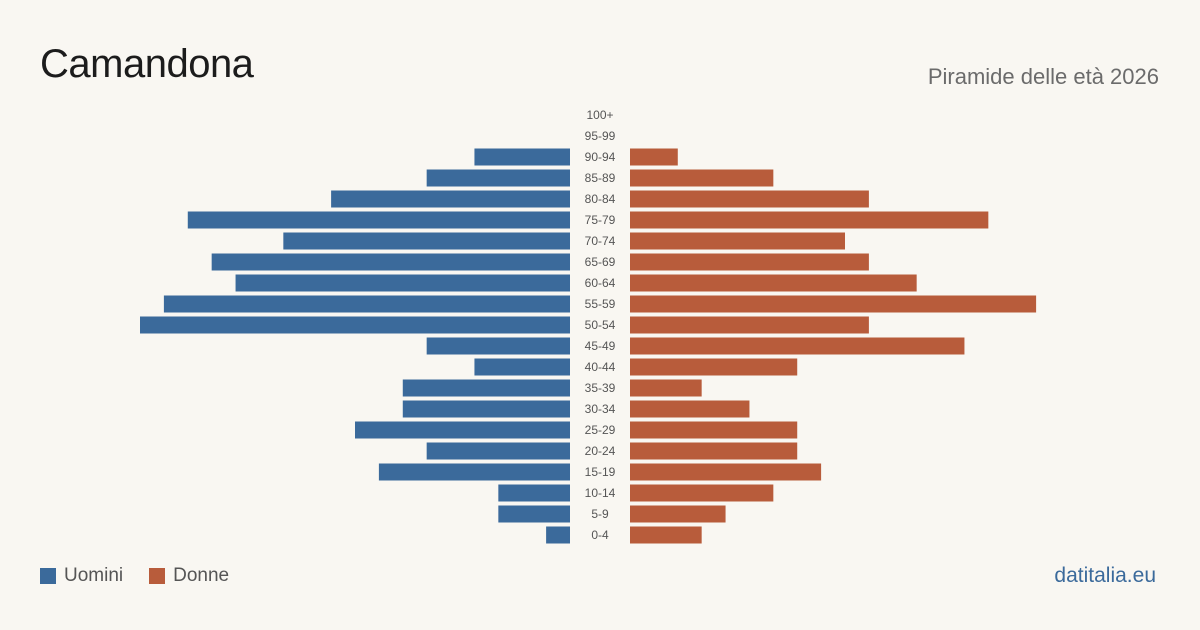 The image size is (1200, 630). Describe the element at coordinates (600, 514) in the screenshot. I see `age-label-5-9: 5-9` at that location.